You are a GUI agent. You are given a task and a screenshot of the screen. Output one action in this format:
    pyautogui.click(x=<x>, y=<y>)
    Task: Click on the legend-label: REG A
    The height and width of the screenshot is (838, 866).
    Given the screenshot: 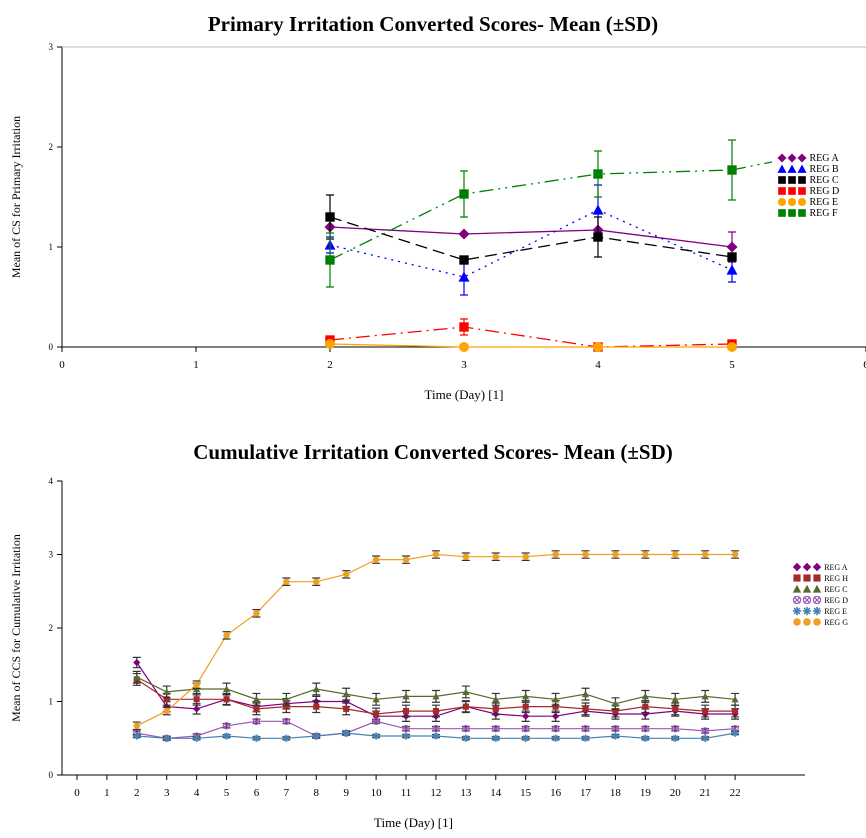 What is the action you would take?
    pyautogui.click(x=825, y=158)
    